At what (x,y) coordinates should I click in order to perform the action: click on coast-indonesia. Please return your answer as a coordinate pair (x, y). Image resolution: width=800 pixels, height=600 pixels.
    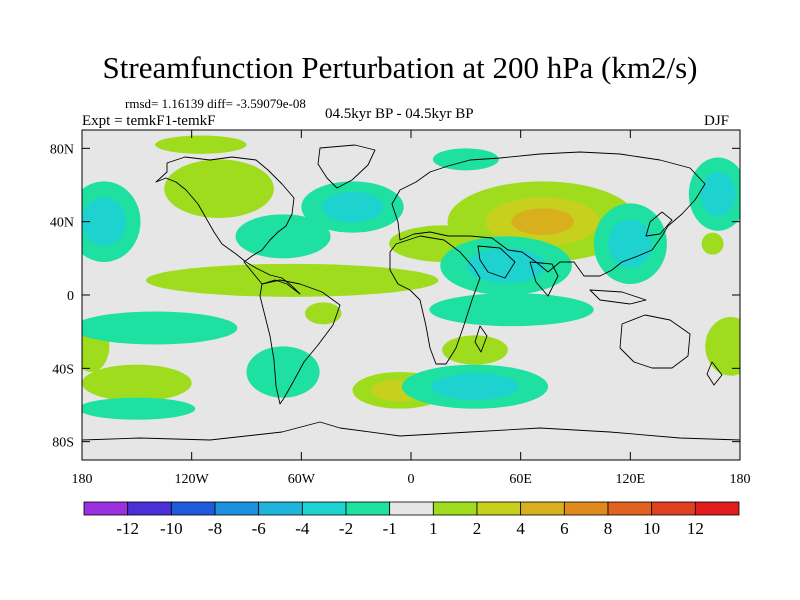
    Looking at the image, I should click on (618, 297).